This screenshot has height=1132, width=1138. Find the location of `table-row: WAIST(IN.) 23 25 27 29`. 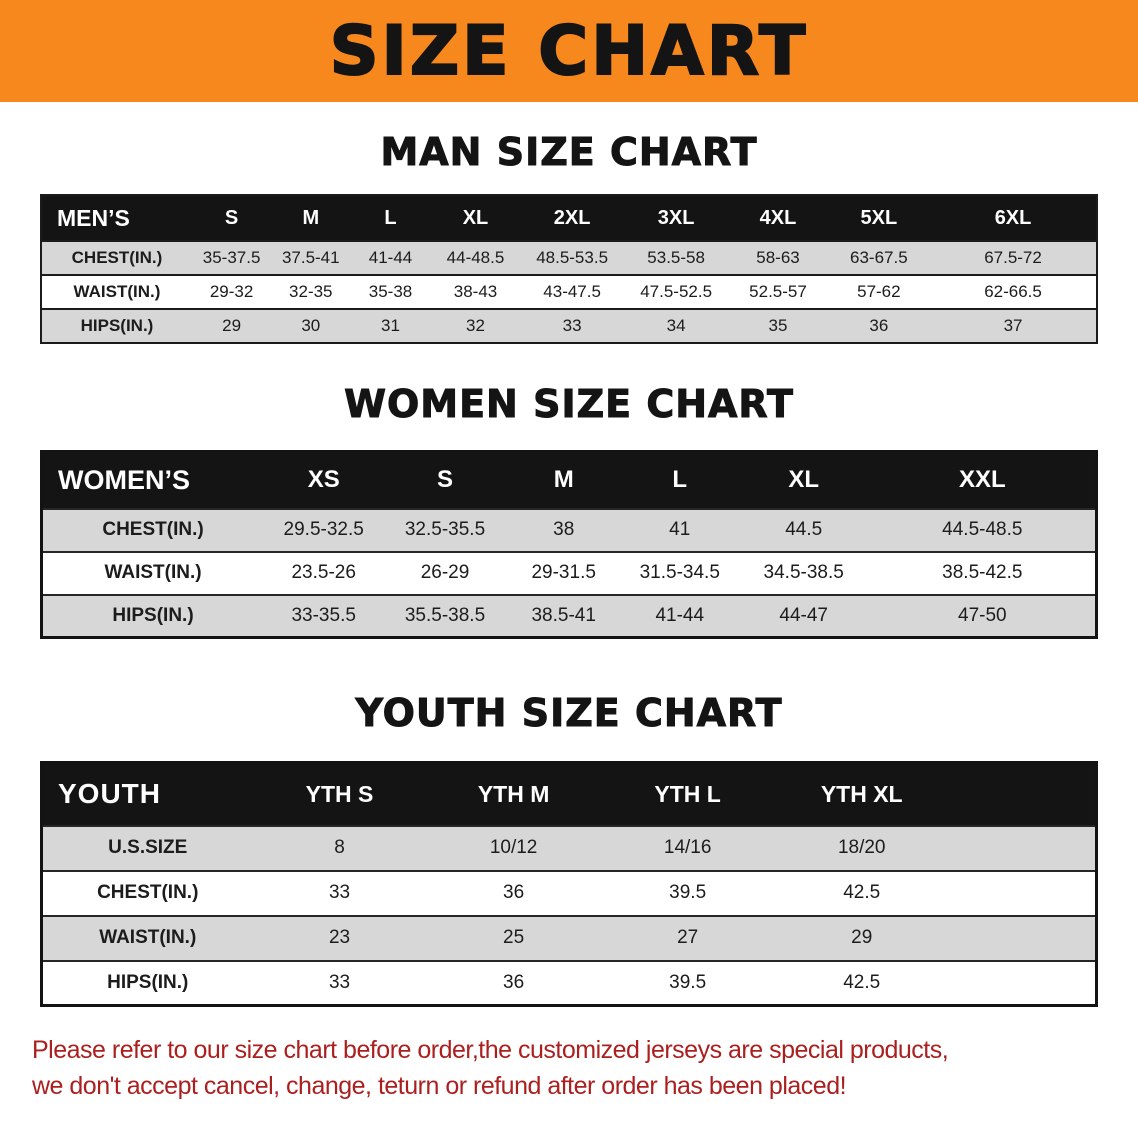

table-row: WAIST(IN.) 23 25 27 29 is located at coordinates (569, 938).